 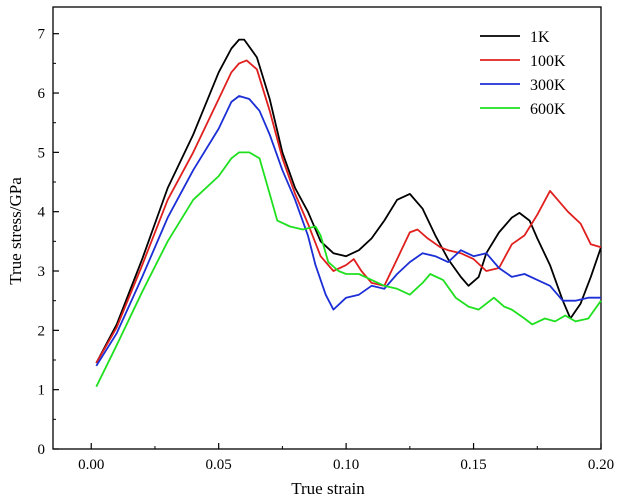 What do you see at coordinates (42, 213) in the screenshot?
I see `y-tick-label: 4` at bounding box center [42, 213].